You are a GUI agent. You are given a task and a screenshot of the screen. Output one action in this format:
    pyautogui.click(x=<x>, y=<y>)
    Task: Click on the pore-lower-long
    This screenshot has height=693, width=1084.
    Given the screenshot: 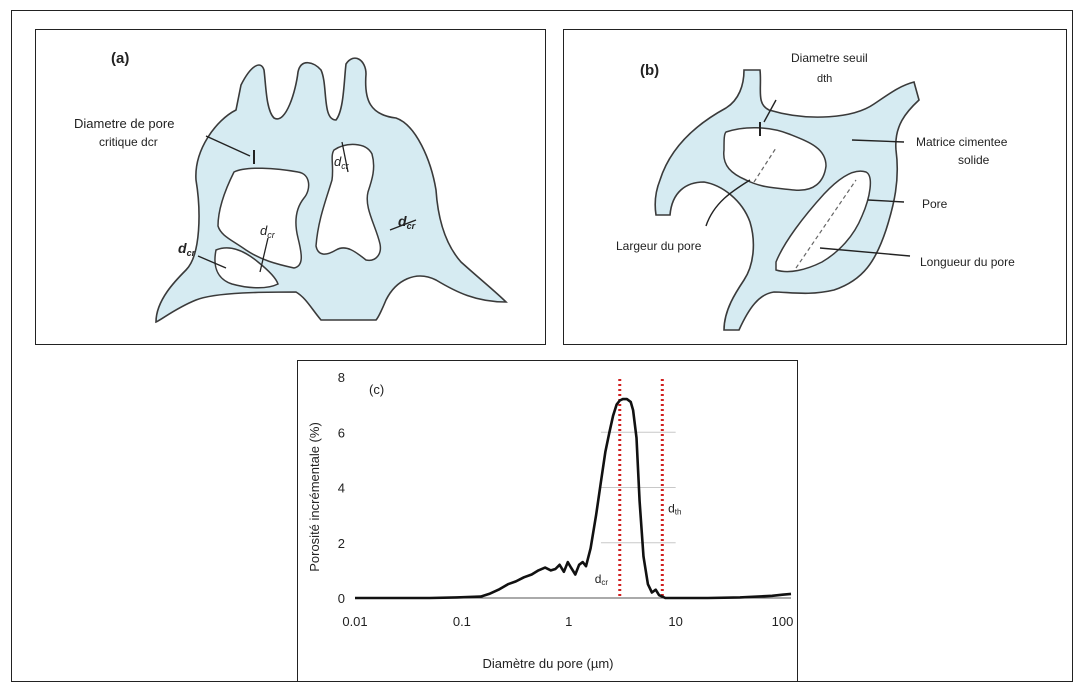 What is the action you would take?
    pyautogui.click(x=823, y=221)
    